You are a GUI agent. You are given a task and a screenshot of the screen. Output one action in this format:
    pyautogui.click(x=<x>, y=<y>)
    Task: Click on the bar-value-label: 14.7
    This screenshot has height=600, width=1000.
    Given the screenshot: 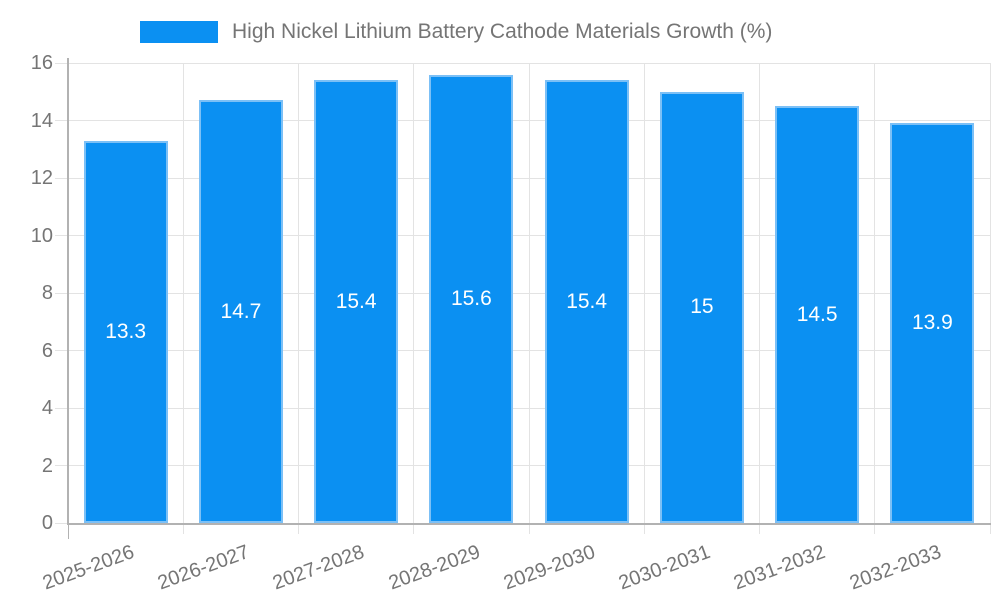 What is the action you would take?
    pyautogui.click(x=241, y=311)
    